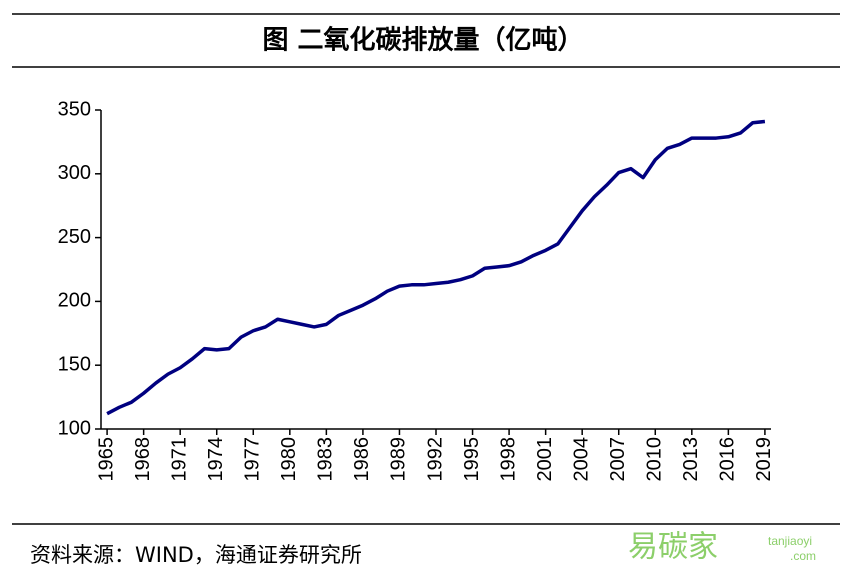  What do you see at coordinates (216, 459) in the screenshot?
I see `x-tick-label: 1974` at bounding box center [216, 459].